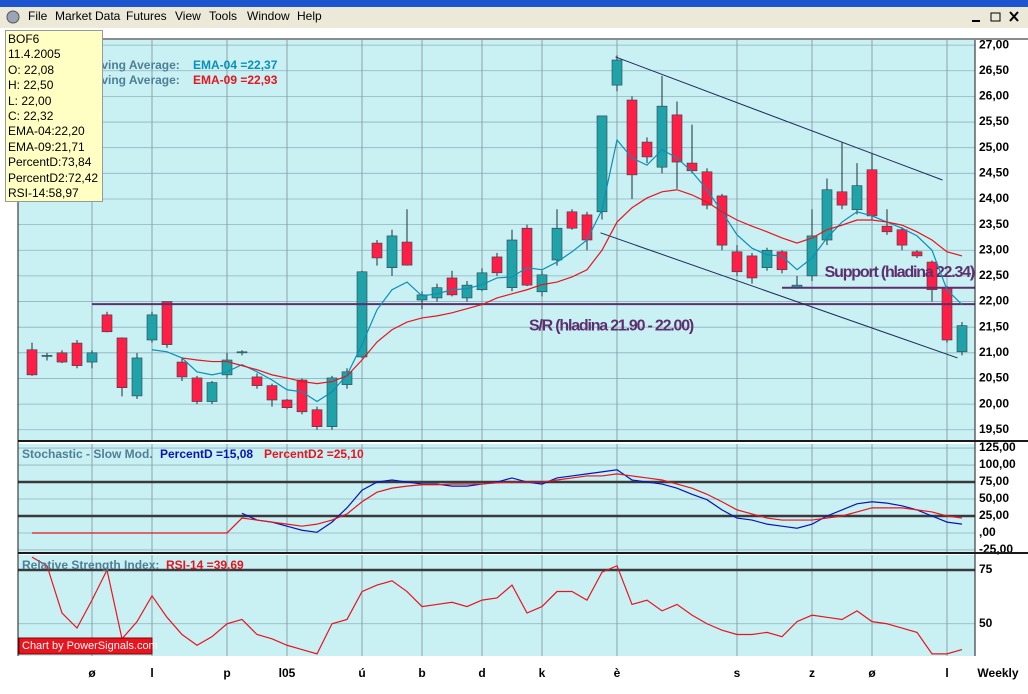 The width and height of the screenshot is (1028, 694). I want to click on menu-item: Market Data, so click(88, 16).